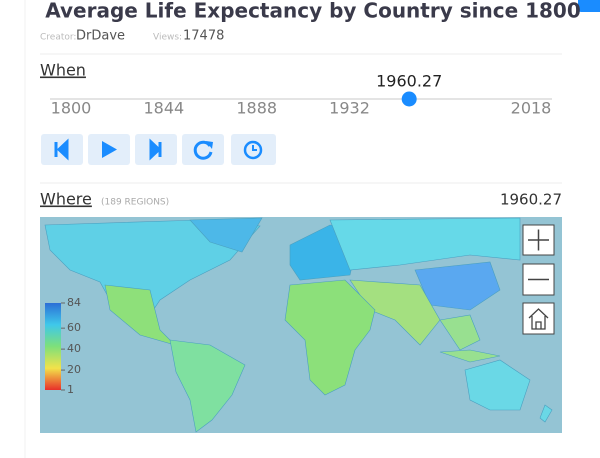 The image size is (600, 458). I want to click on clock-hands, so click(254, 148).